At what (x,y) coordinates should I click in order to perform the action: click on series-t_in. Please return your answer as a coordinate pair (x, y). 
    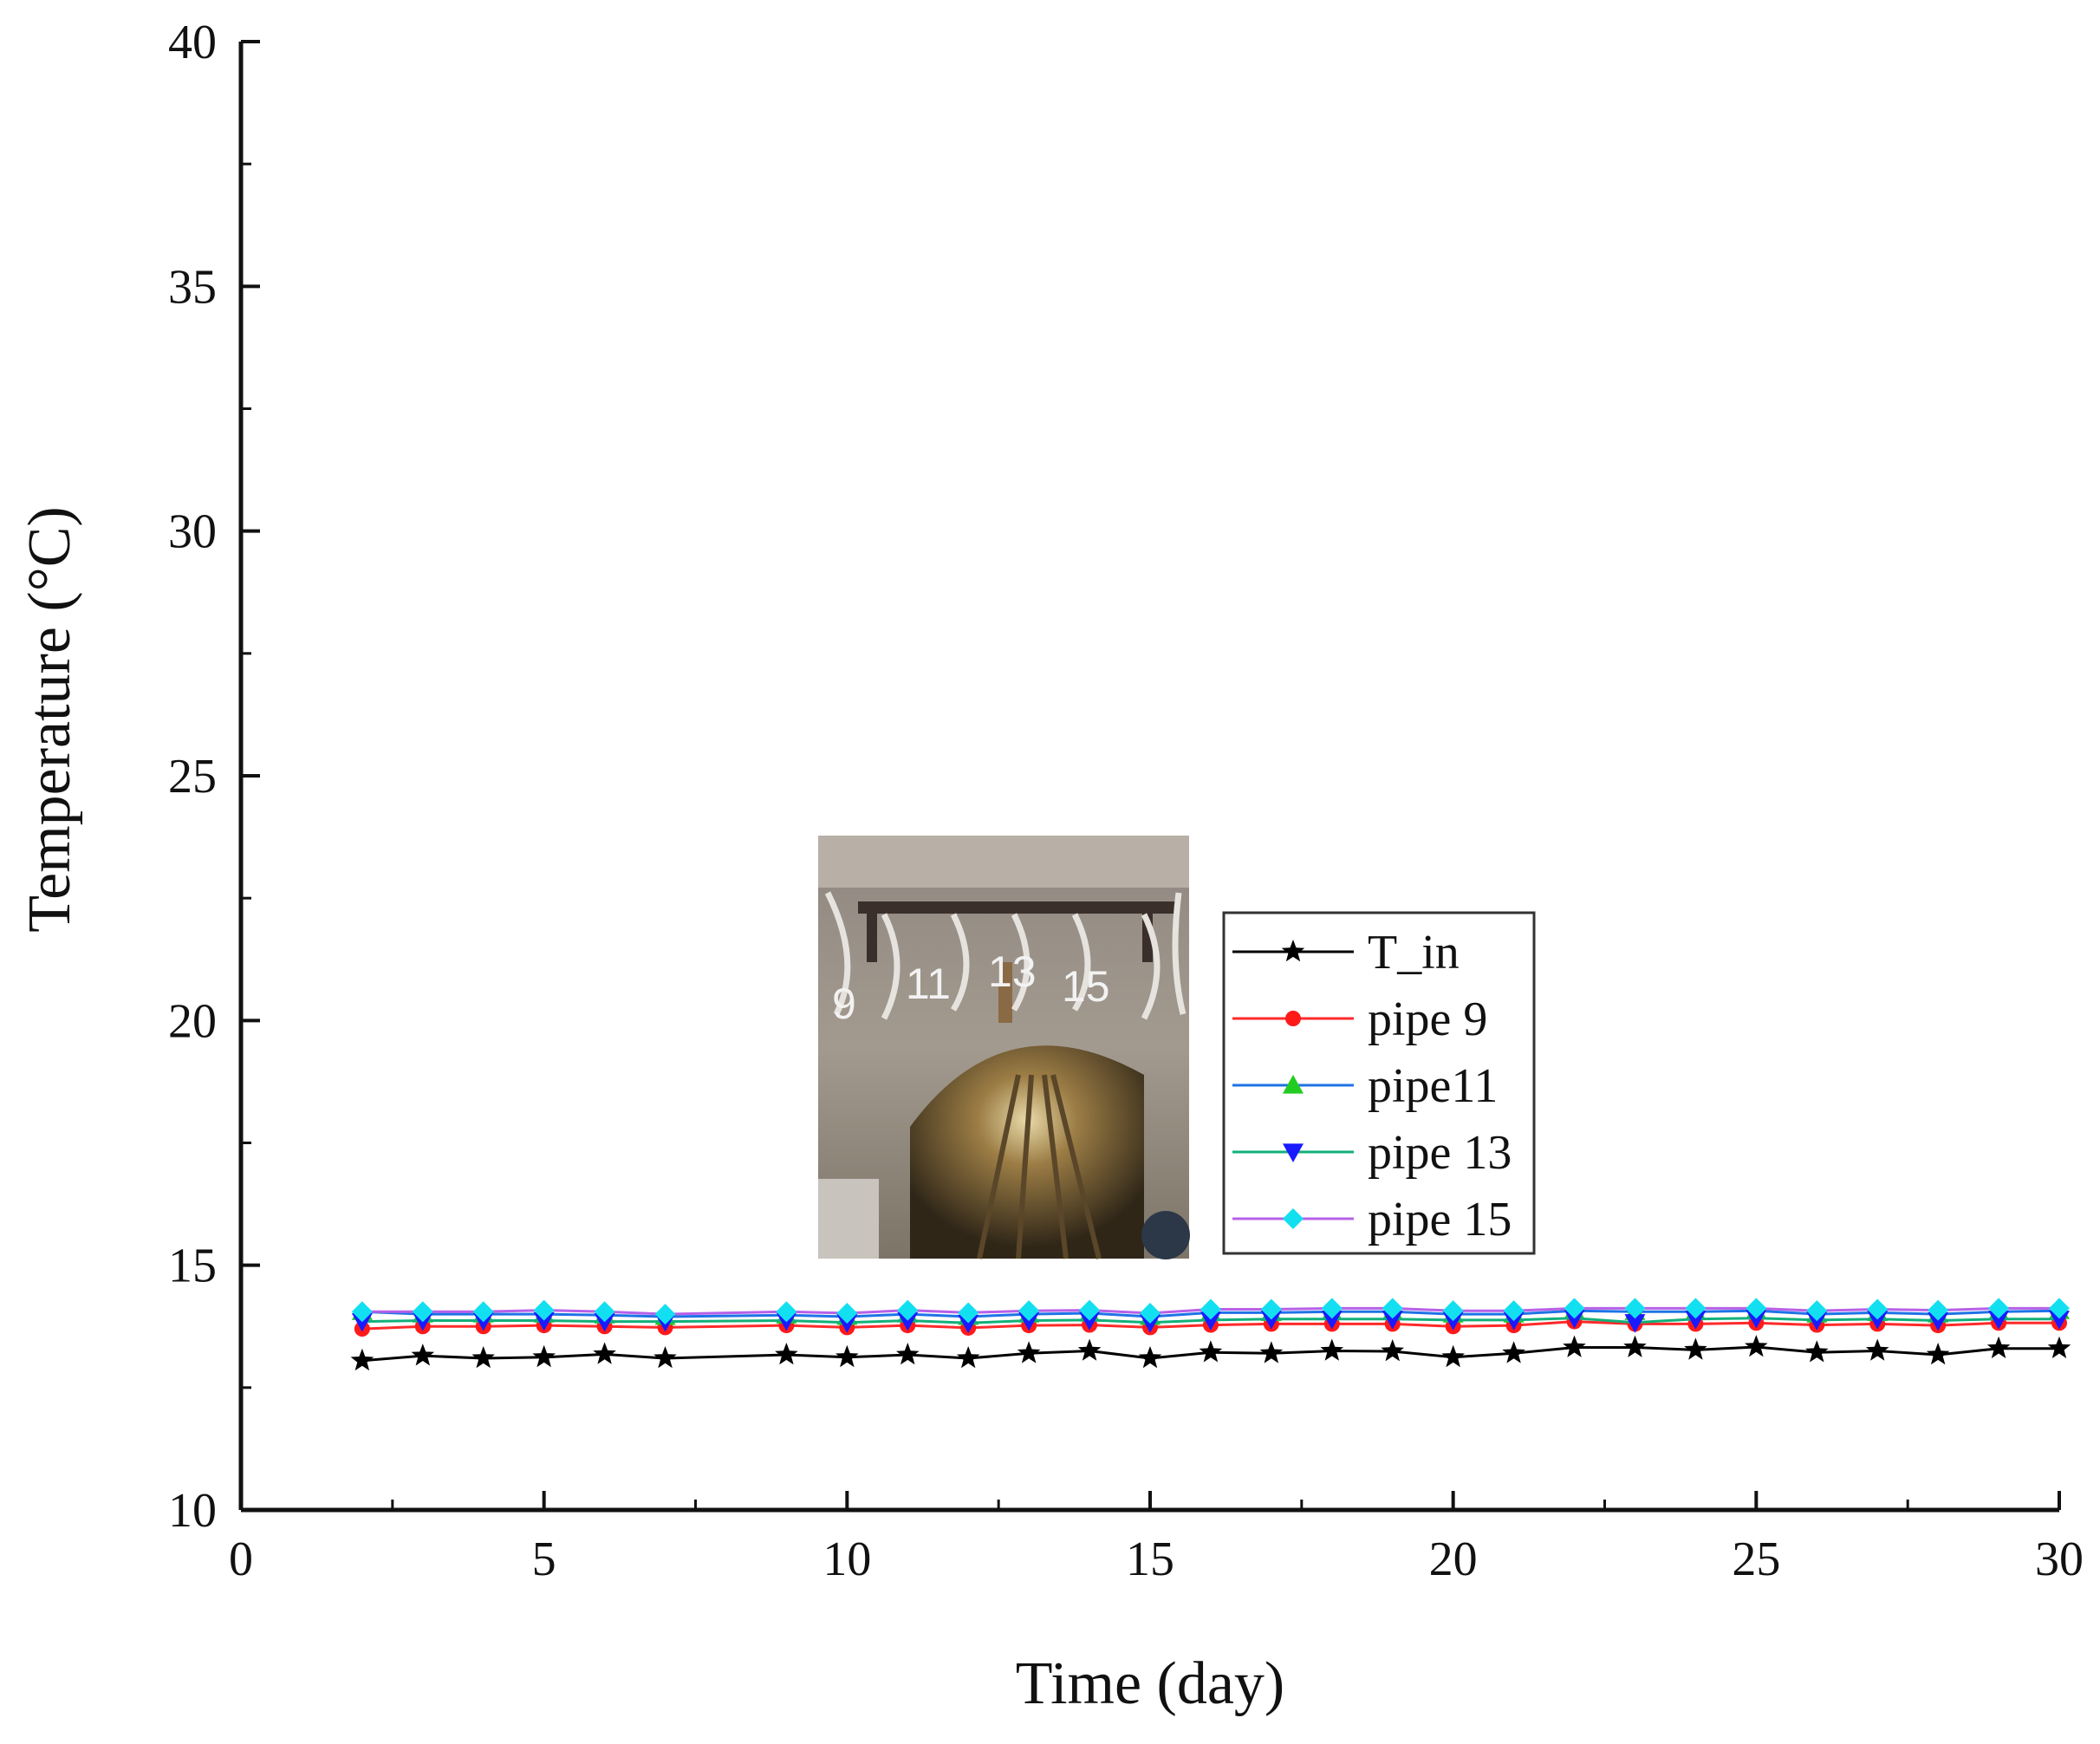
    Looking at the image, I should click on (1210, 1353).